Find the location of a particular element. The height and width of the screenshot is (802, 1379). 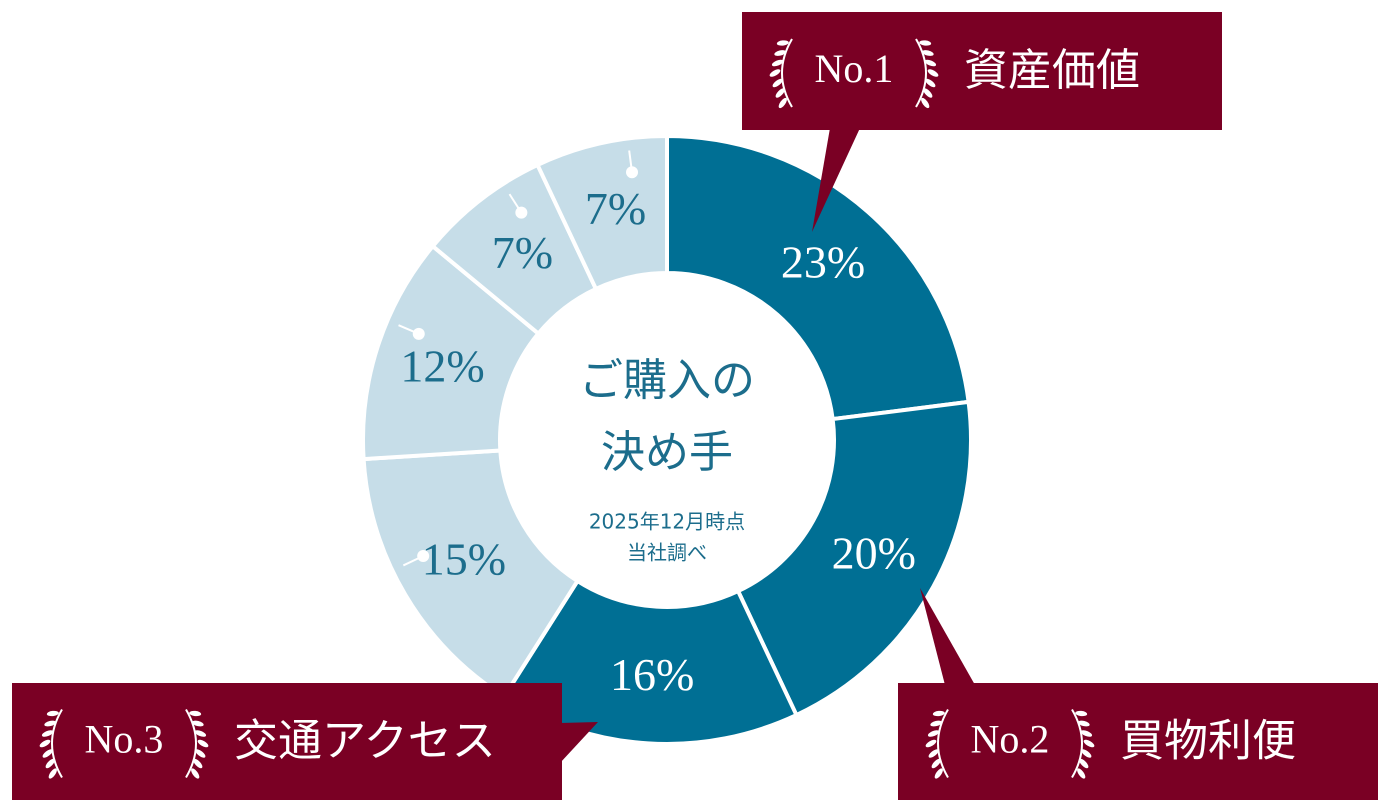

note: 当社調べ is located at coordinates (667, 553).